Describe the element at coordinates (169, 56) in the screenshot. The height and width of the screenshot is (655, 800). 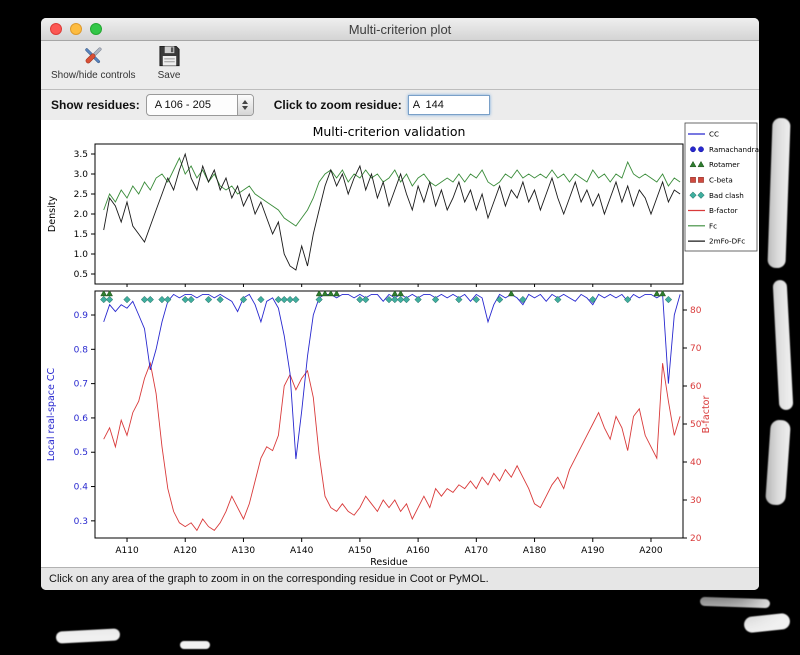
I see `save-icon` at that location.